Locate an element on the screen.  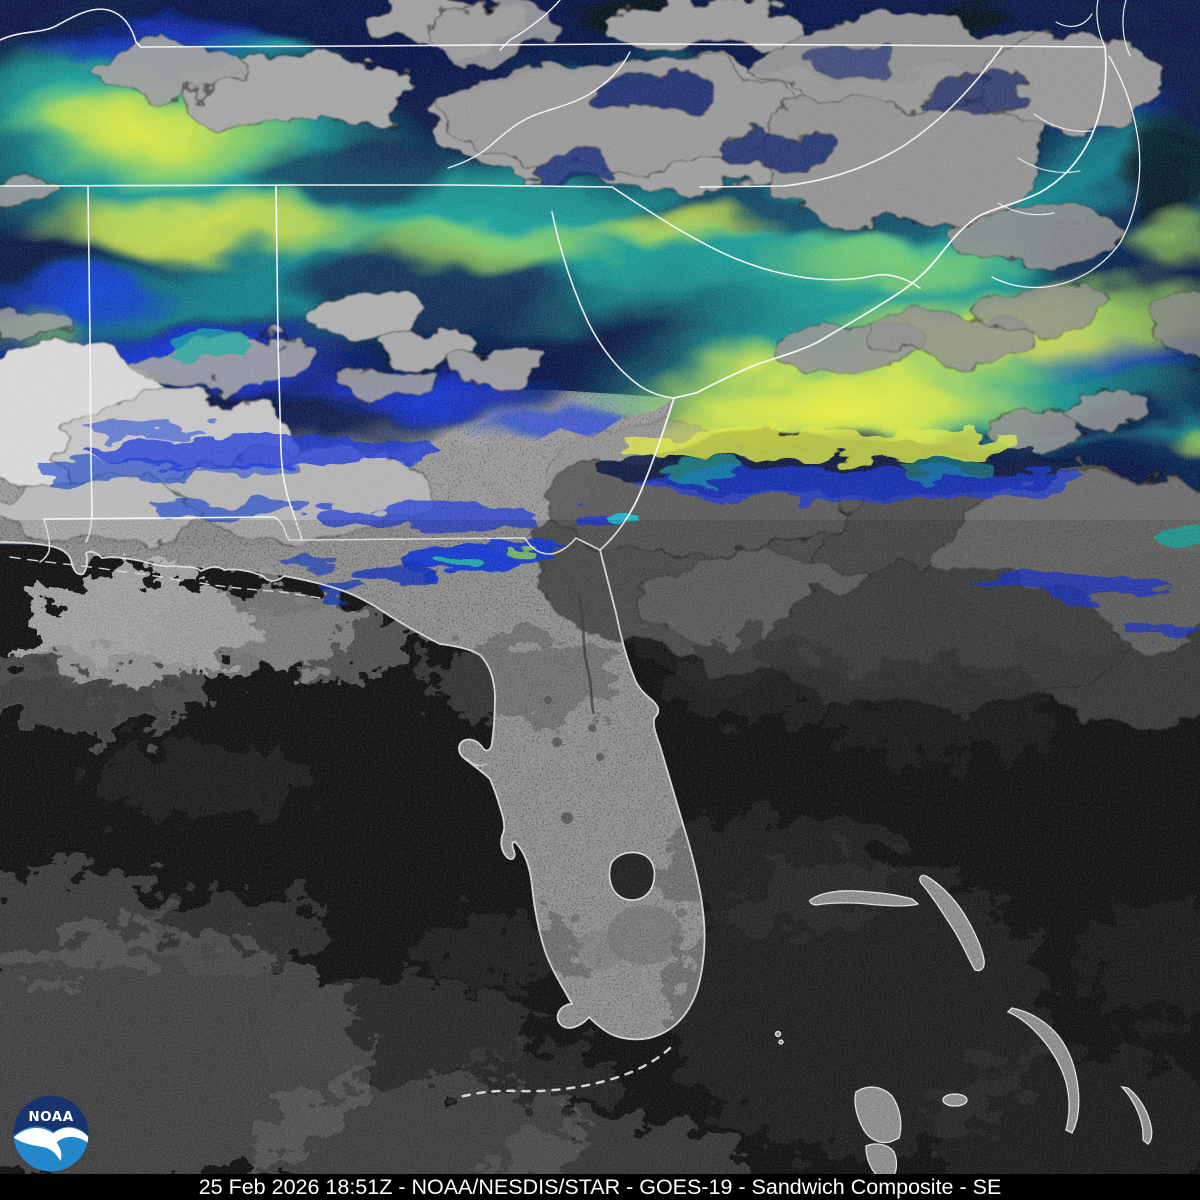
noaa-seagull-icon is located at coordinates (51, 1144).